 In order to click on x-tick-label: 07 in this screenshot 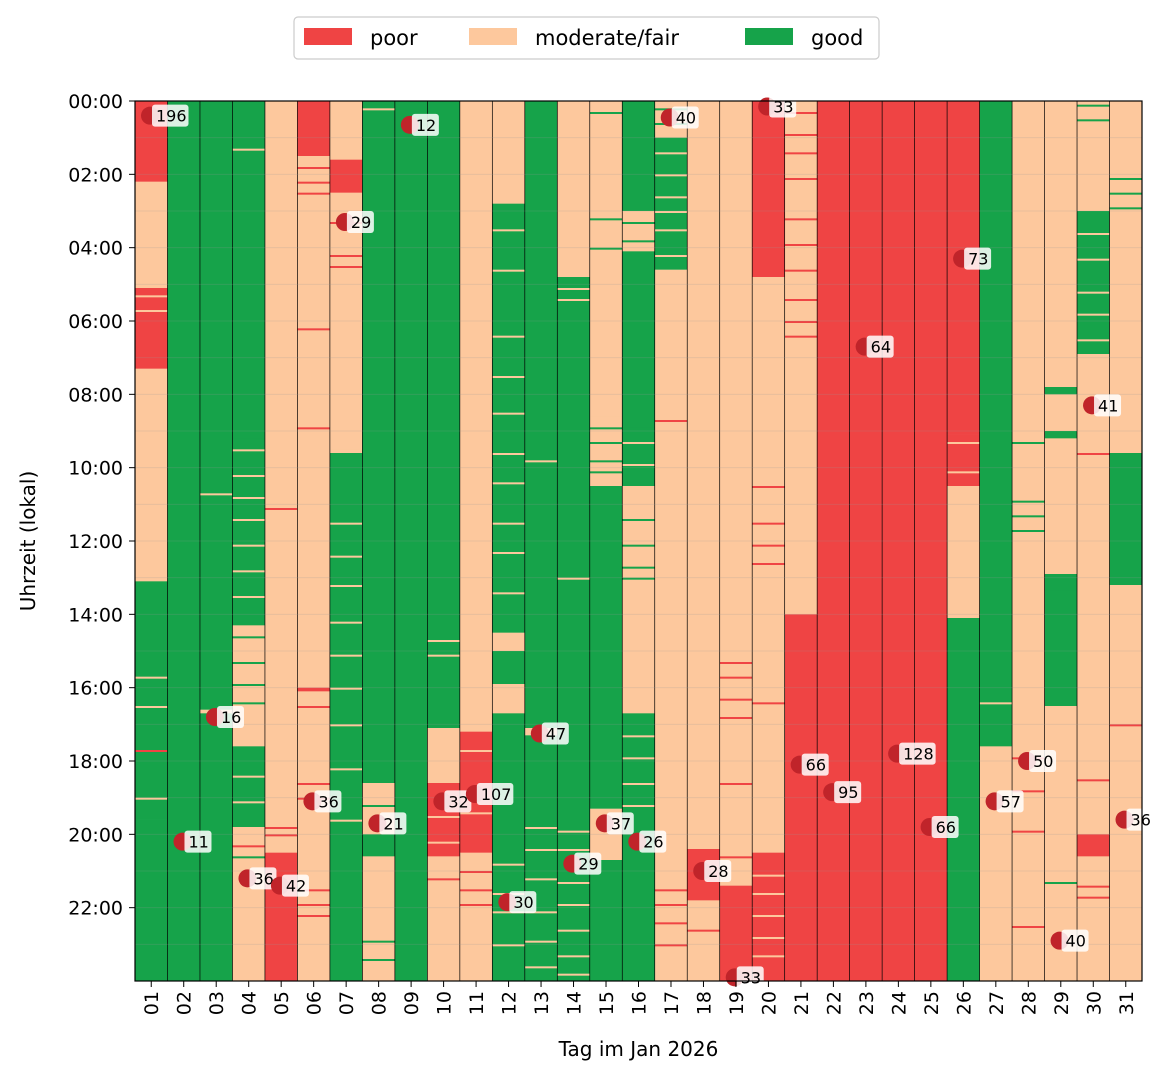, I will do `click(347, 1003)`.